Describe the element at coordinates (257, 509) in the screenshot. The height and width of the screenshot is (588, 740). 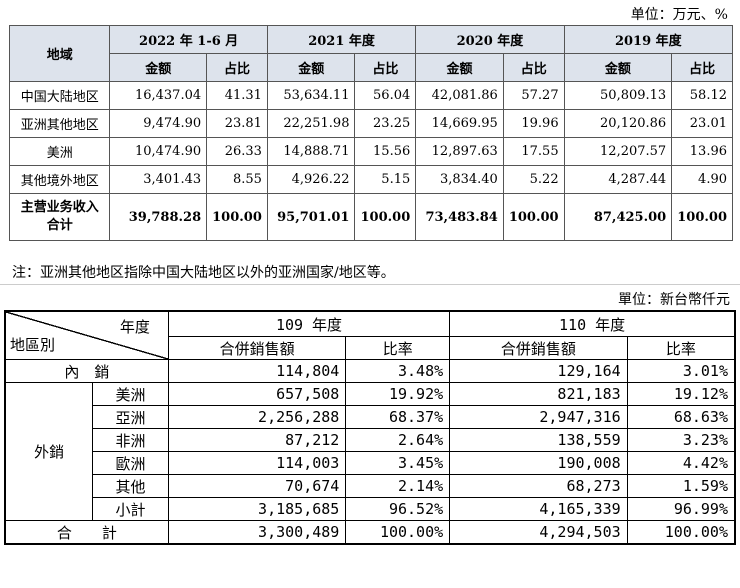
I see `value-cell: 3,185,685` at that location.